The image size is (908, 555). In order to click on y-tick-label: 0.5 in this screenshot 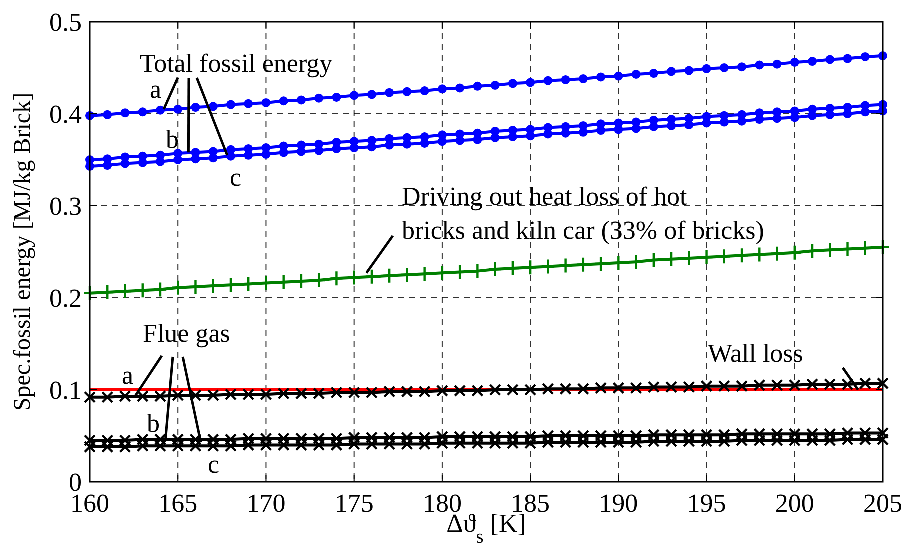, I will do `click(66, 23)`.